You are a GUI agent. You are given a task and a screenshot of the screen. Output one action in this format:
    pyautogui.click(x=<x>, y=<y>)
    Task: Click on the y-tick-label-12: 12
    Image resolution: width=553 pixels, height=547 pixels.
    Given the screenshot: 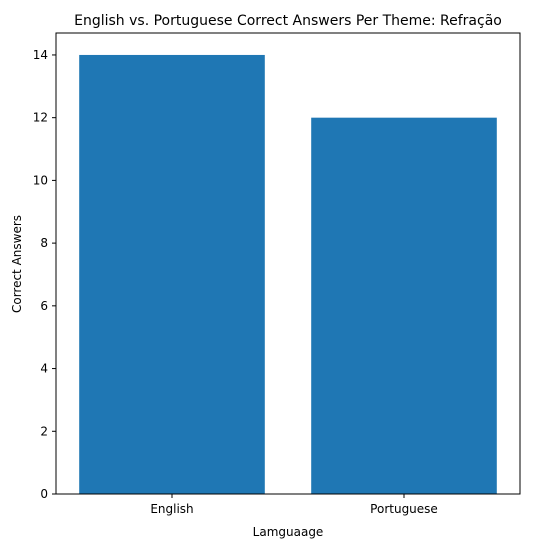 What is the action you would take?
    pyautogui.click(x=40, y=118)
    